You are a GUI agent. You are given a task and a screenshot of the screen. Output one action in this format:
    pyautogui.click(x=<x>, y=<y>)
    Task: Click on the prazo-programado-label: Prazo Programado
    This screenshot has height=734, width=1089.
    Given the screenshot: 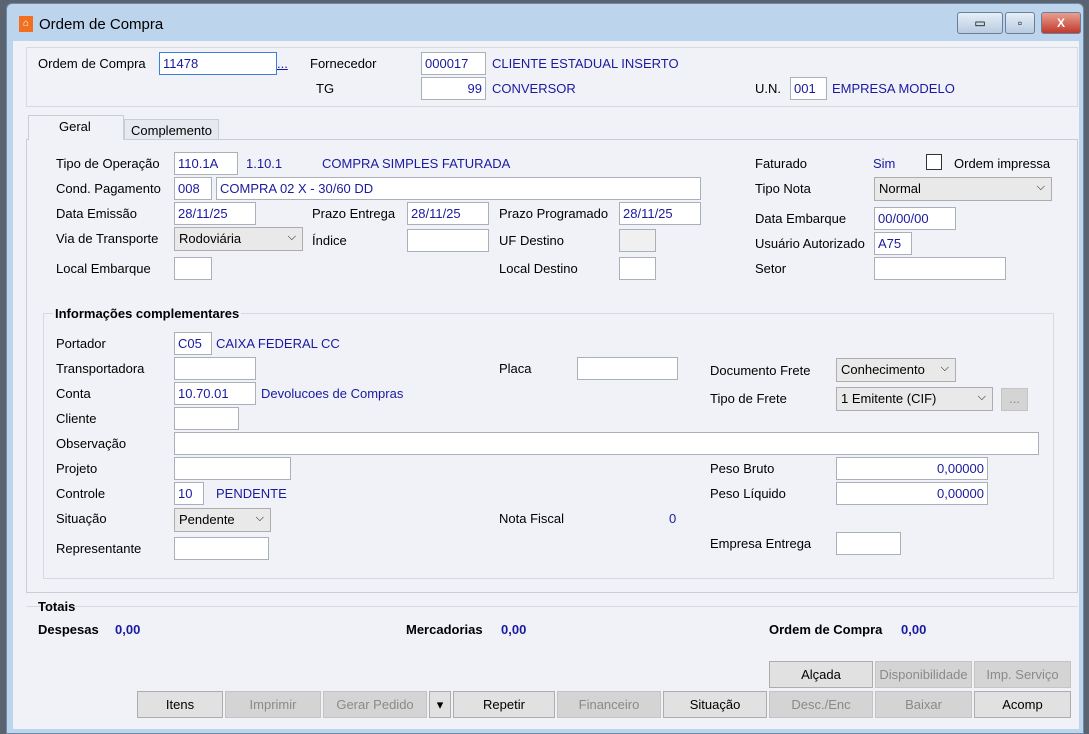 What is the action you would take?
    pyautogui.click(x=554, y=213)
    